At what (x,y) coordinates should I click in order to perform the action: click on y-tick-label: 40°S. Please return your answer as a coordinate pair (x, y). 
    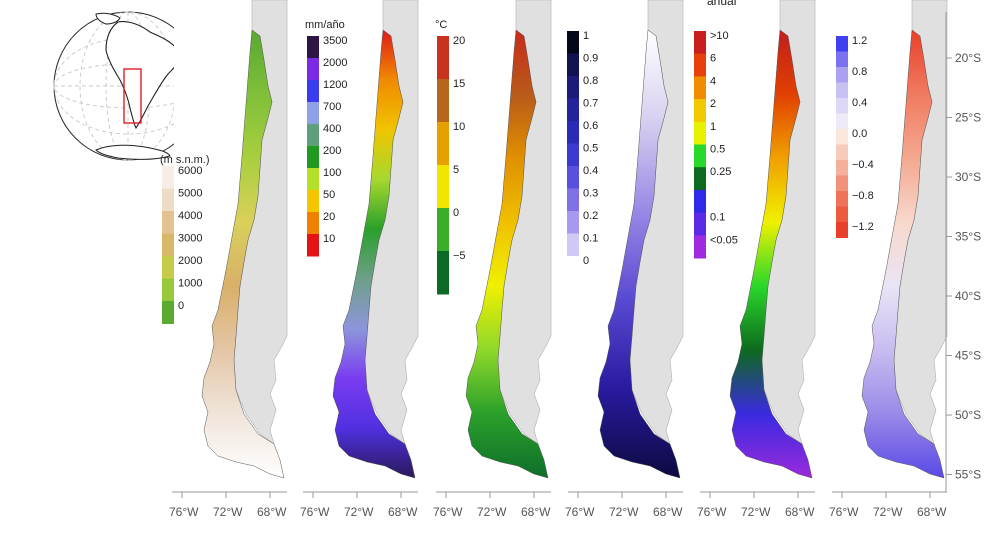
    Looking at the image, I should click on (968, 296).